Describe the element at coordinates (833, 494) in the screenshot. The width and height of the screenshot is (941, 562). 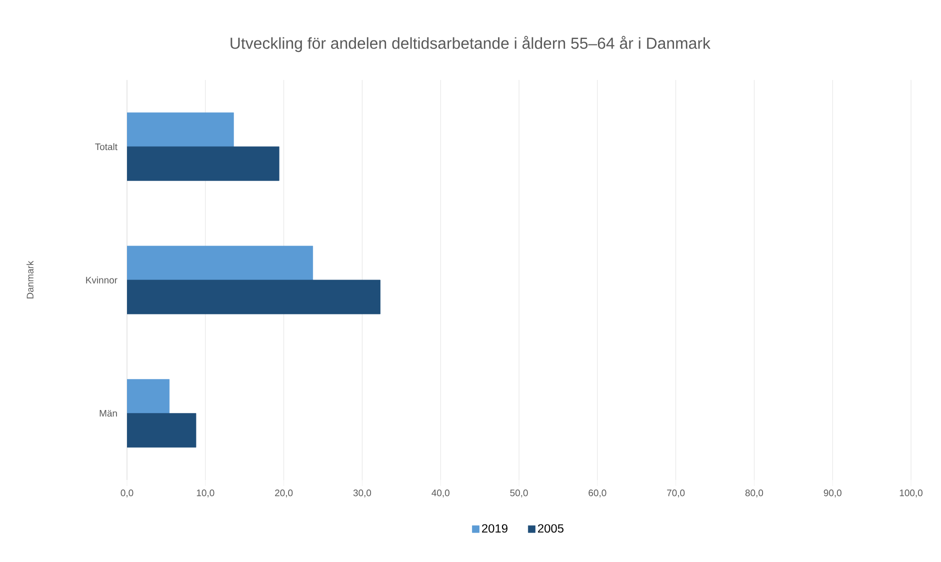
I see `x-tick-label: 90,0` at that location.